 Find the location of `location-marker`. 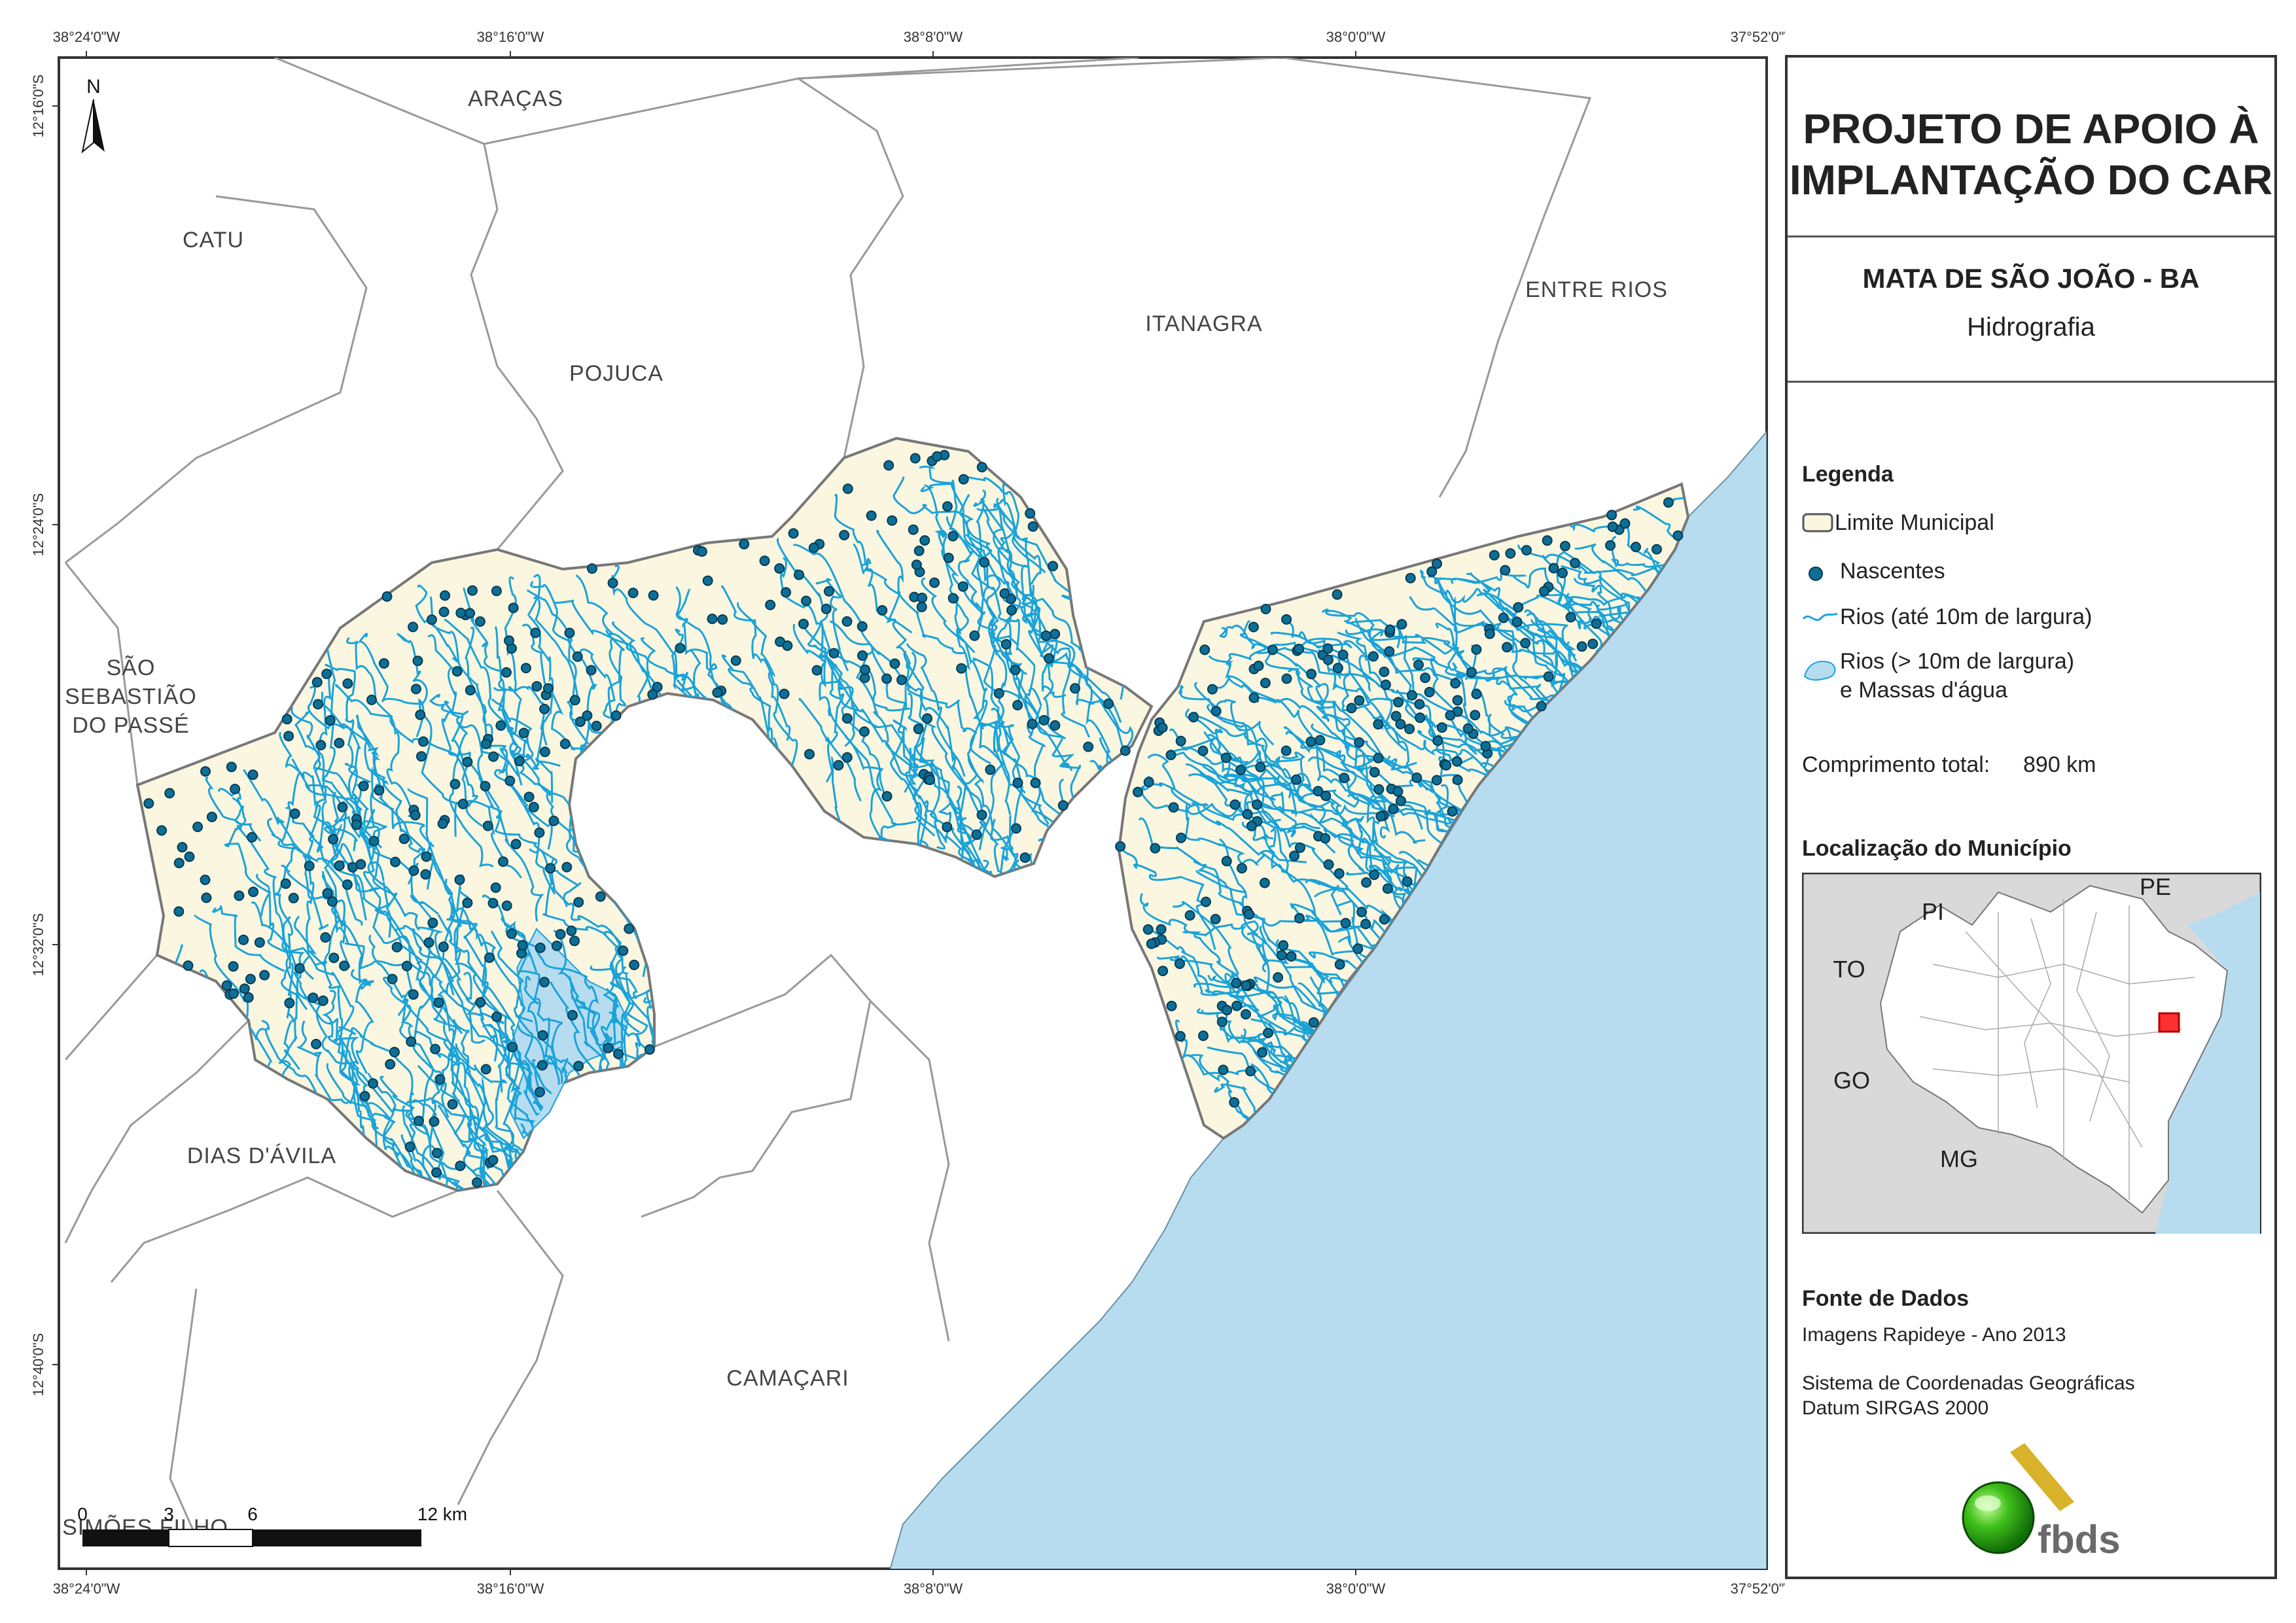

location-marker is located at coordinates (2169, 1022).